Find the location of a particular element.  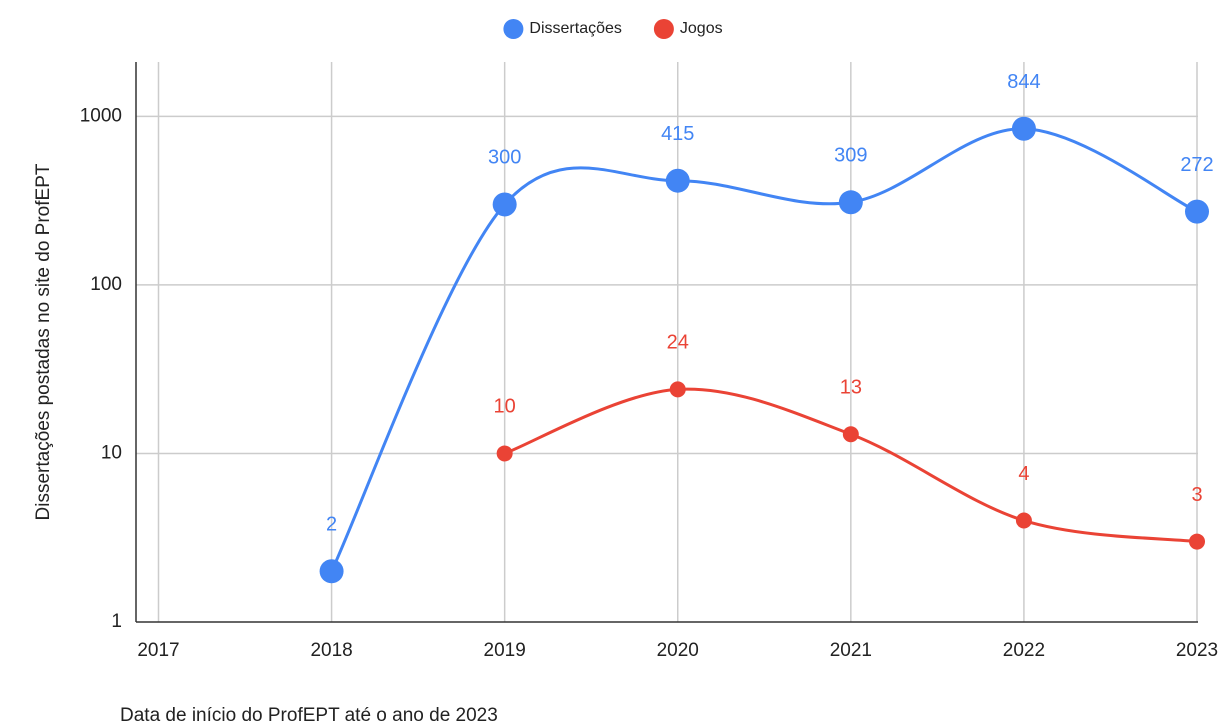

x-tick-label: 2021 is located at coordinates (851, 650).